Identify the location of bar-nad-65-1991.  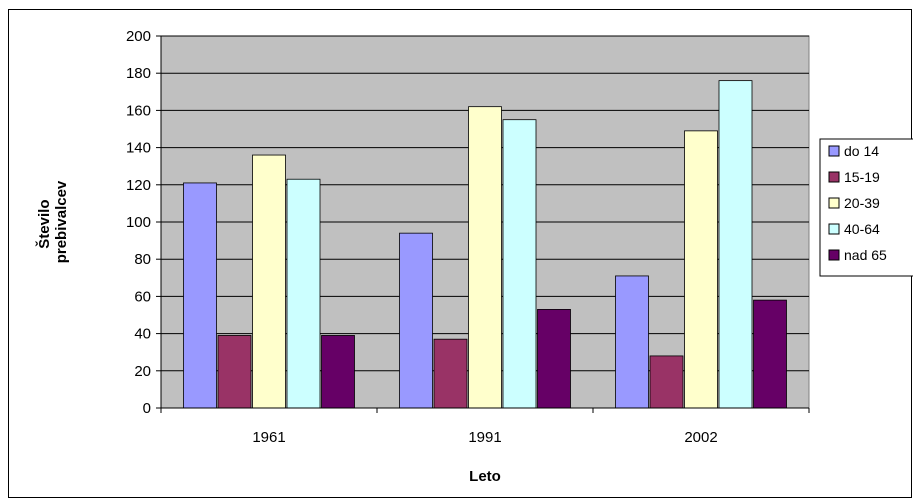
(554, 359).